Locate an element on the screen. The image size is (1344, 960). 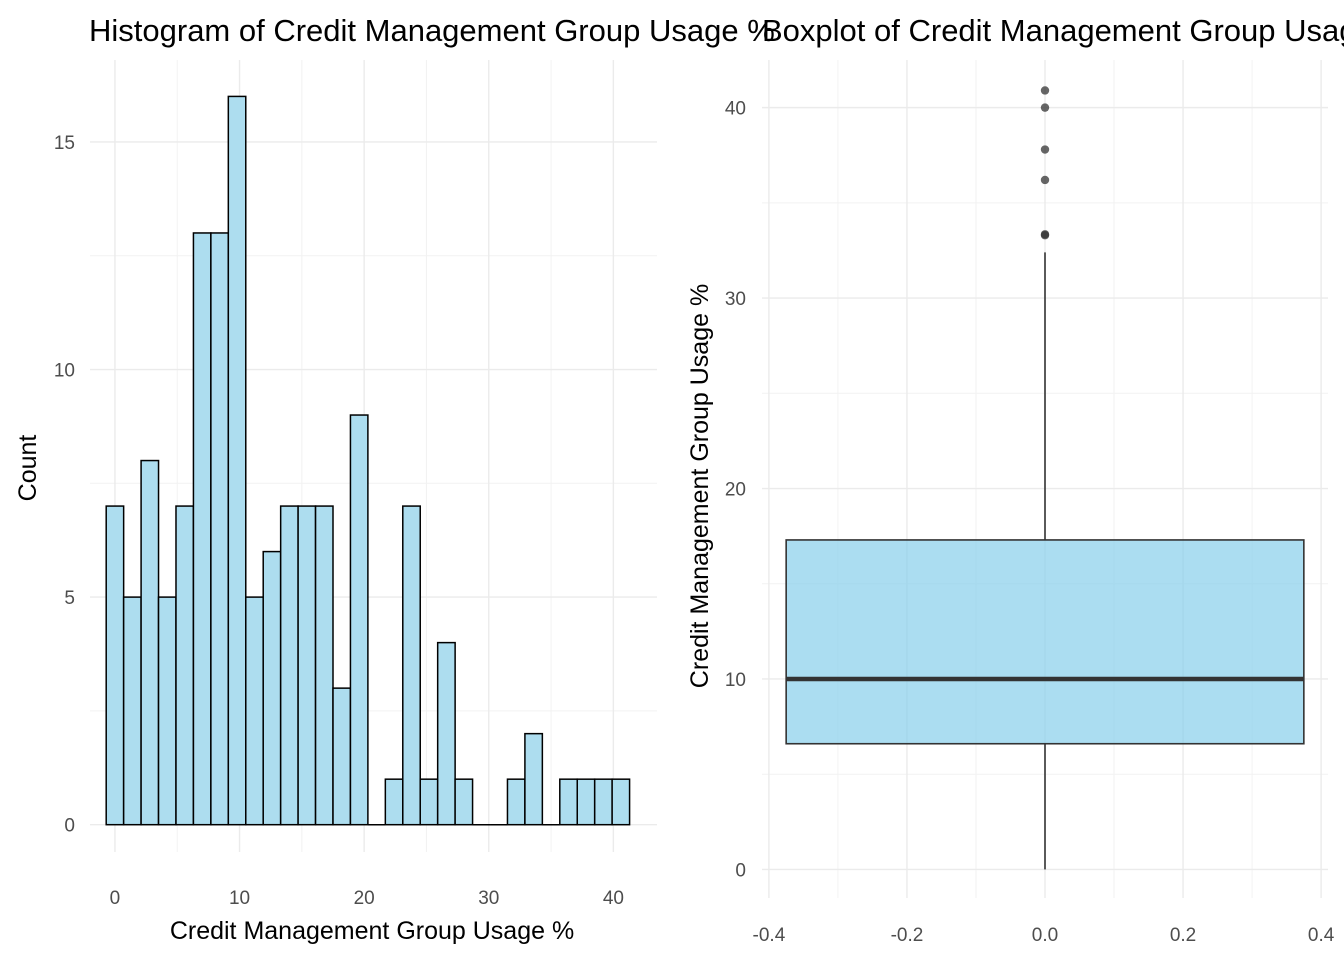
histogram-x-tick-label: 10 is located at coordinates (239, 898).